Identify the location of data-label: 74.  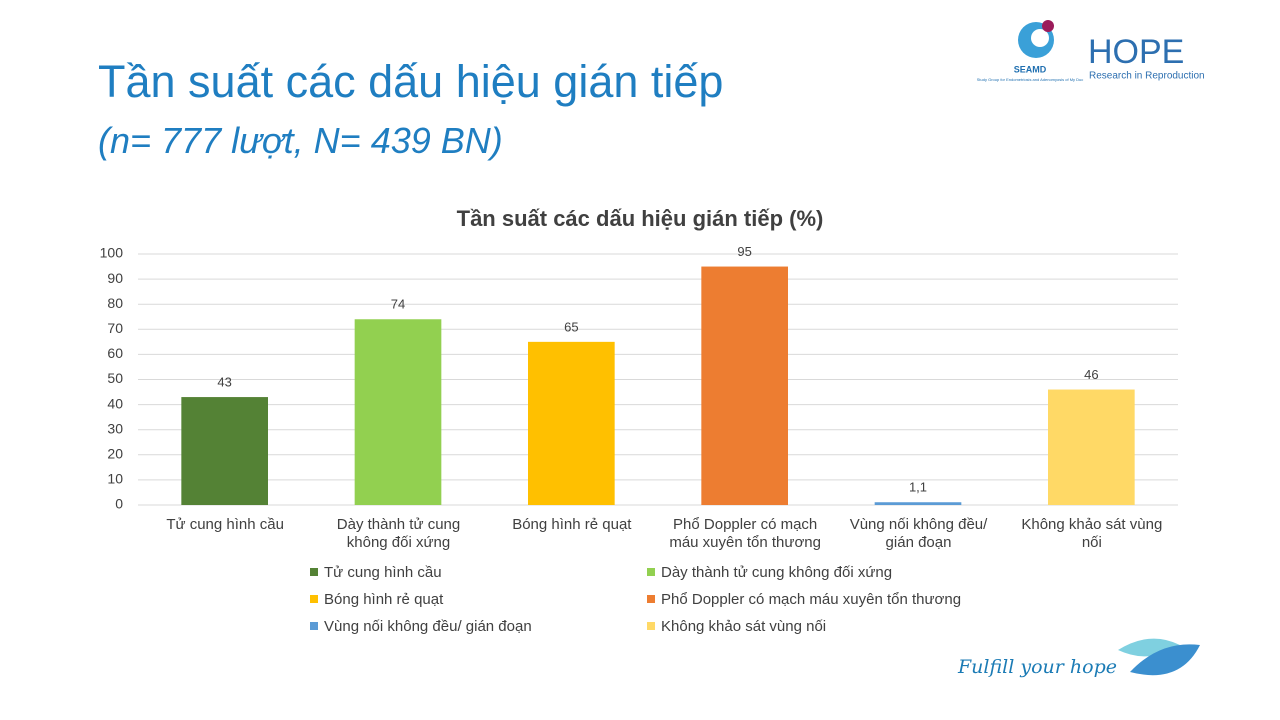
(398, 304).